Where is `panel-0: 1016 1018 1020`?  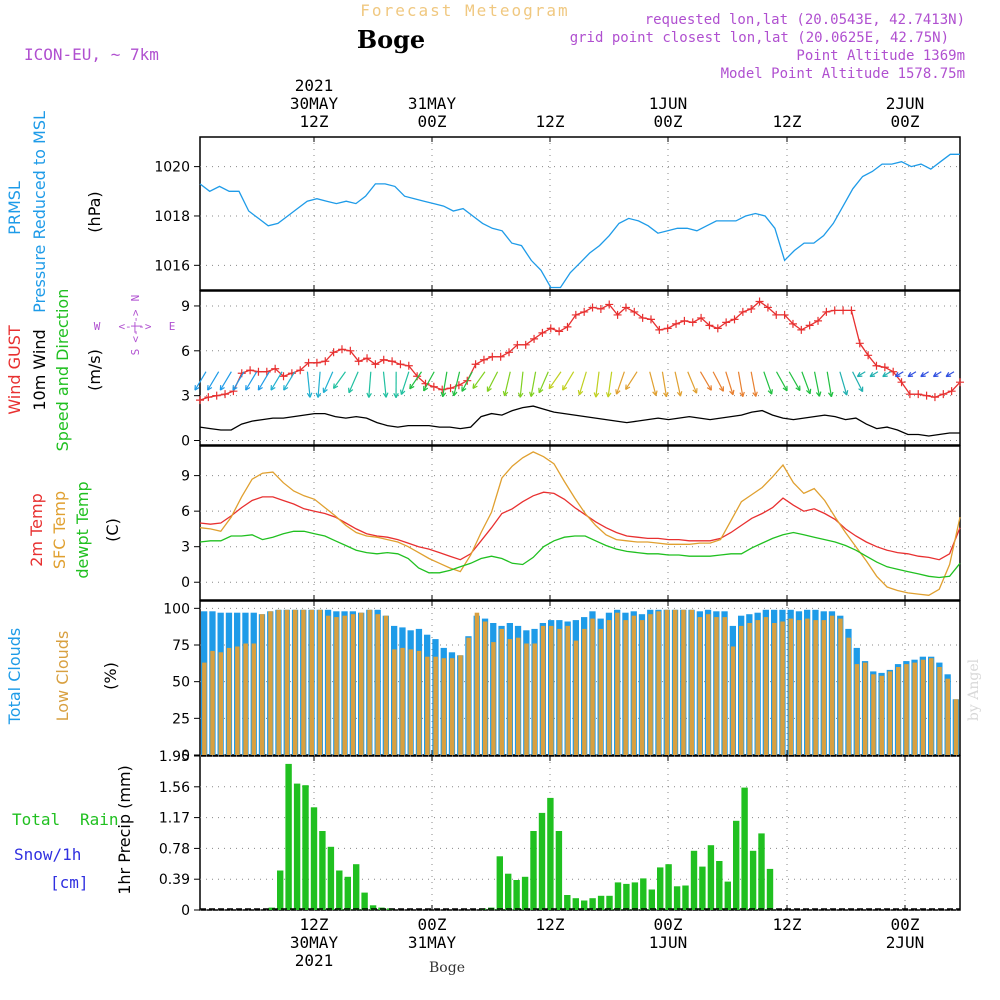
panel-0: 1016 1018 1020 is located at coordinates (557, 213).